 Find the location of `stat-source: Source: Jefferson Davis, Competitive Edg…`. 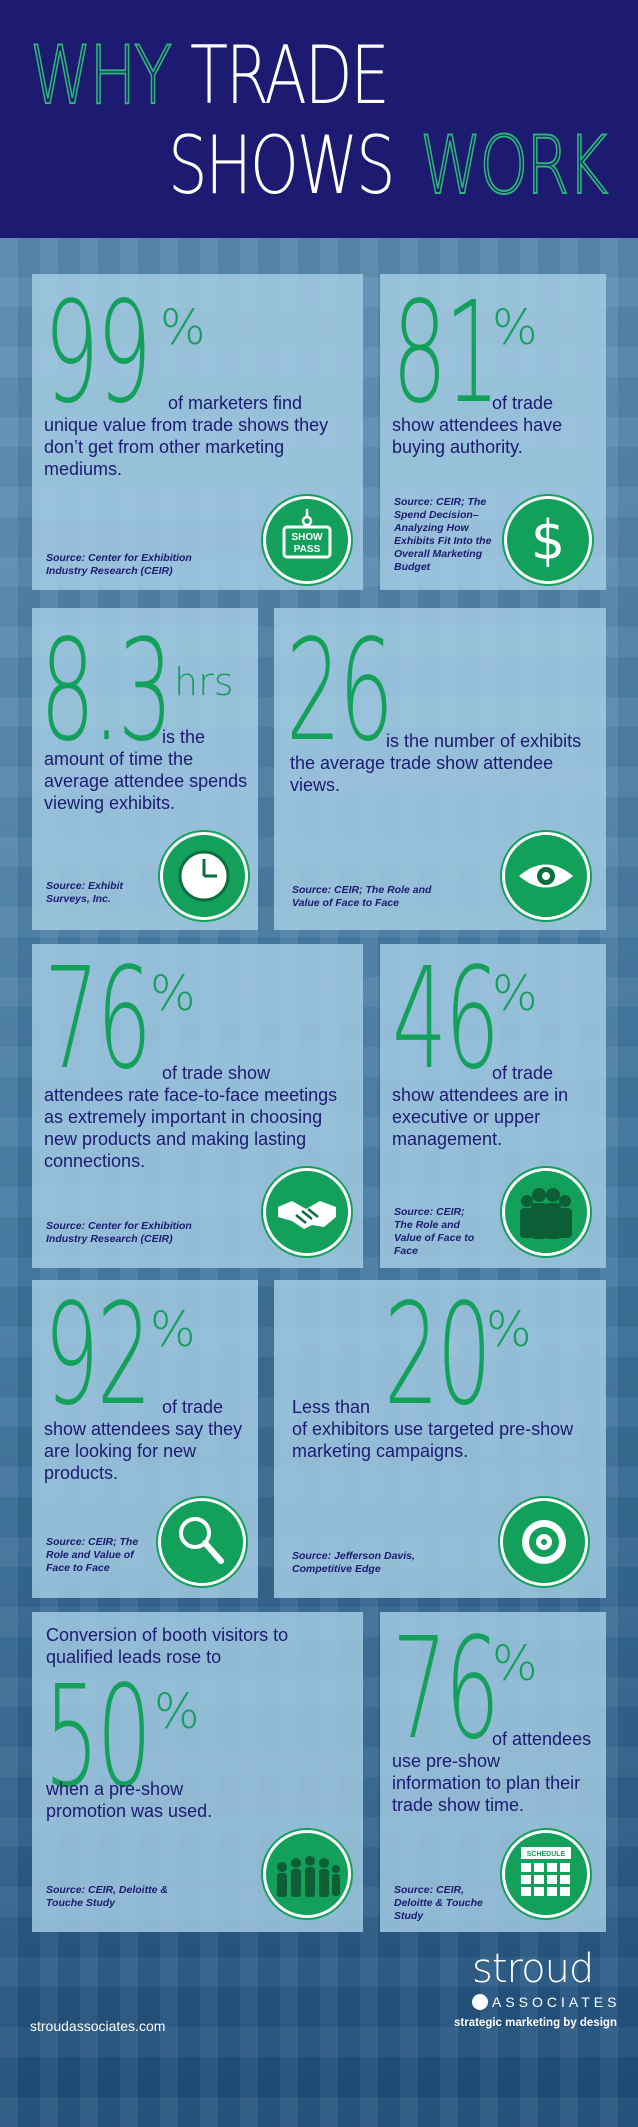

stat-source: Source: Jefferson Davis, Competitive Edg… is located at coordinates (353, 1562).